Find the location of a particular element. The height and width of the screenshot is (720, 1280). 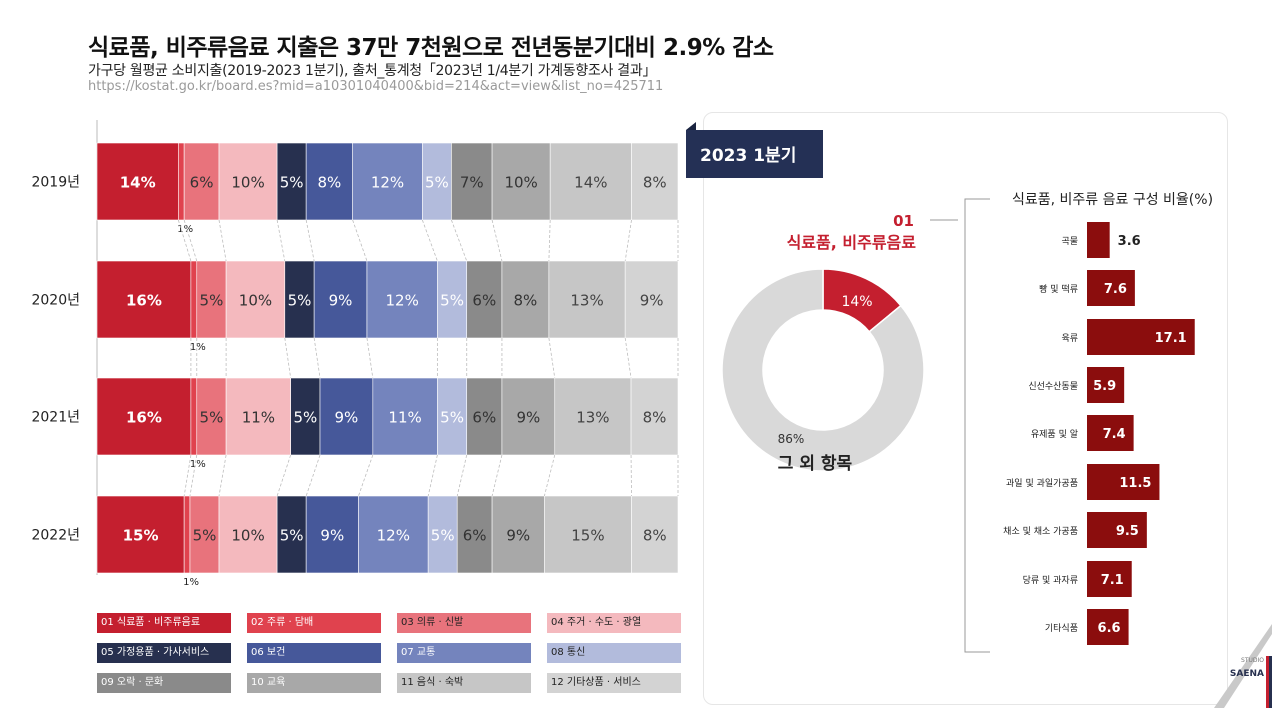

legend-item: 08 통신 is located at coordinates (614, 653).